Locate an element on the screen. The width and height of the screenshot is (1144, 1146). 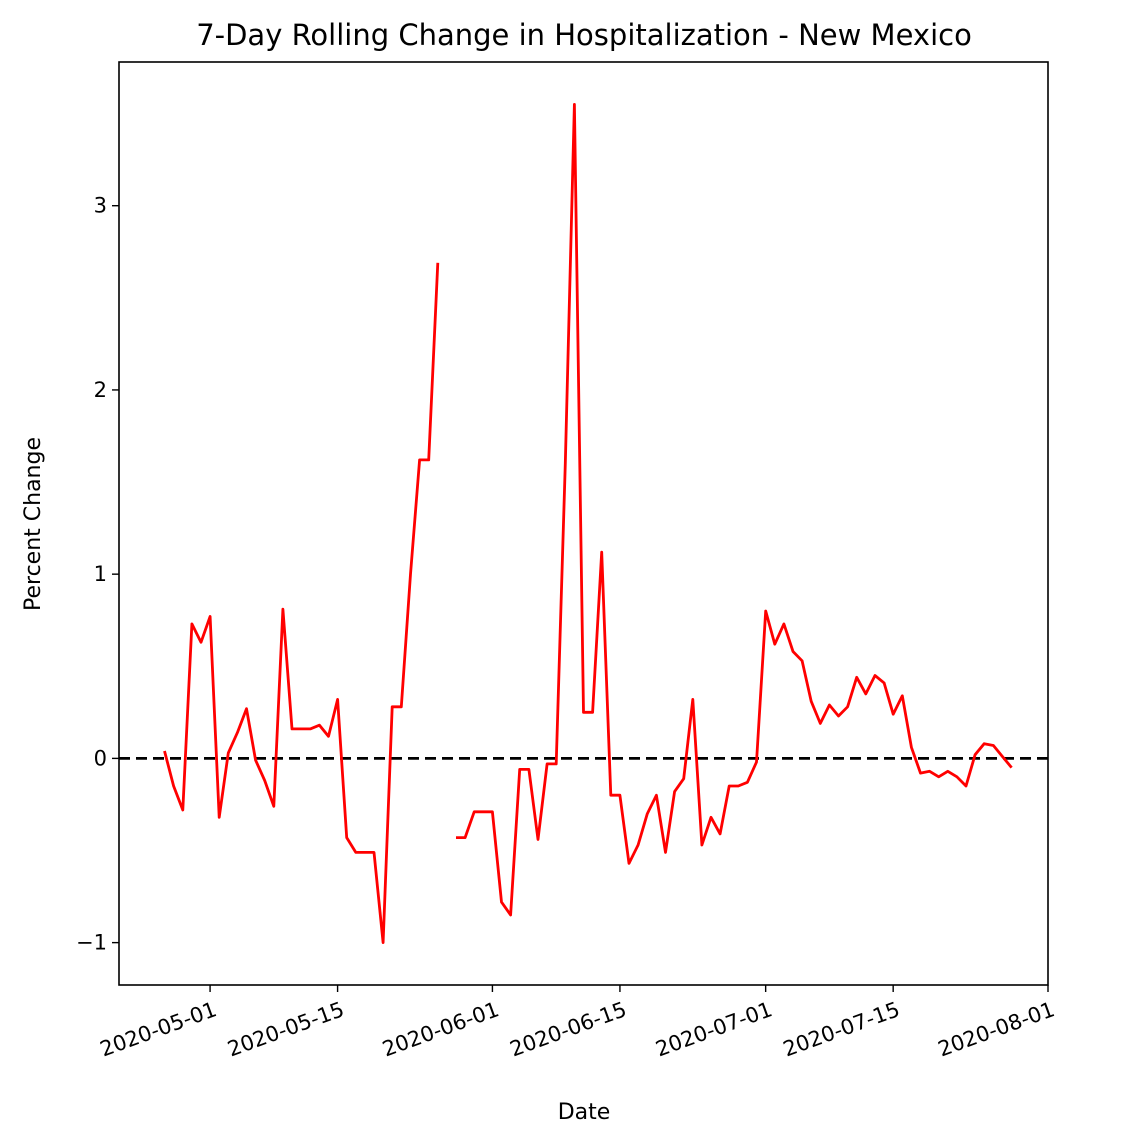
series-line is located at coordinates (301, 603).